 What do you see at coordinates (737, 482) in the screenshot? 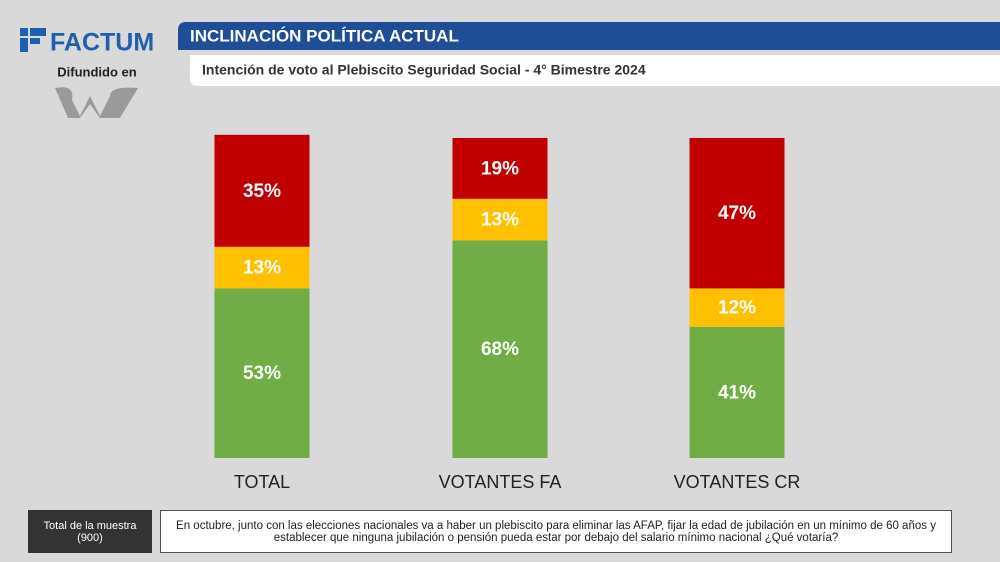
I see `x-tick-label: VOTANTES CR` at bounding box center [737, 482].